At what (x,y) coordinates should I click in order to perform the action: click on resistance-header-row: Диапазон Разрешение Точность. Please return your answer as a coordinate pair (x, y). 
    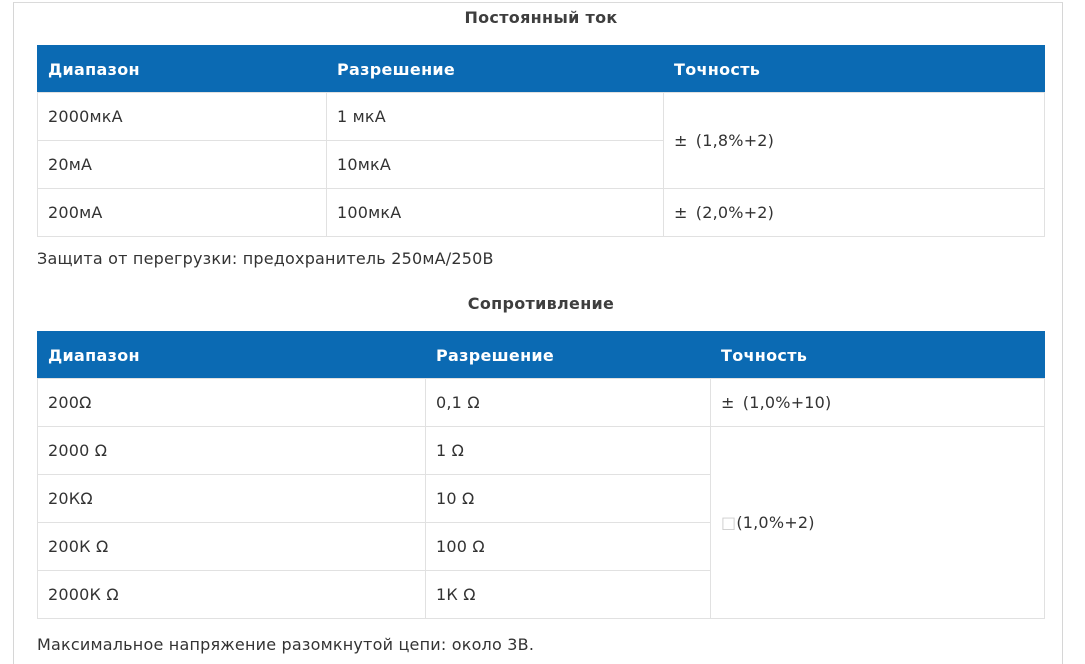
    Looking at the image, I should click on (541, 355).